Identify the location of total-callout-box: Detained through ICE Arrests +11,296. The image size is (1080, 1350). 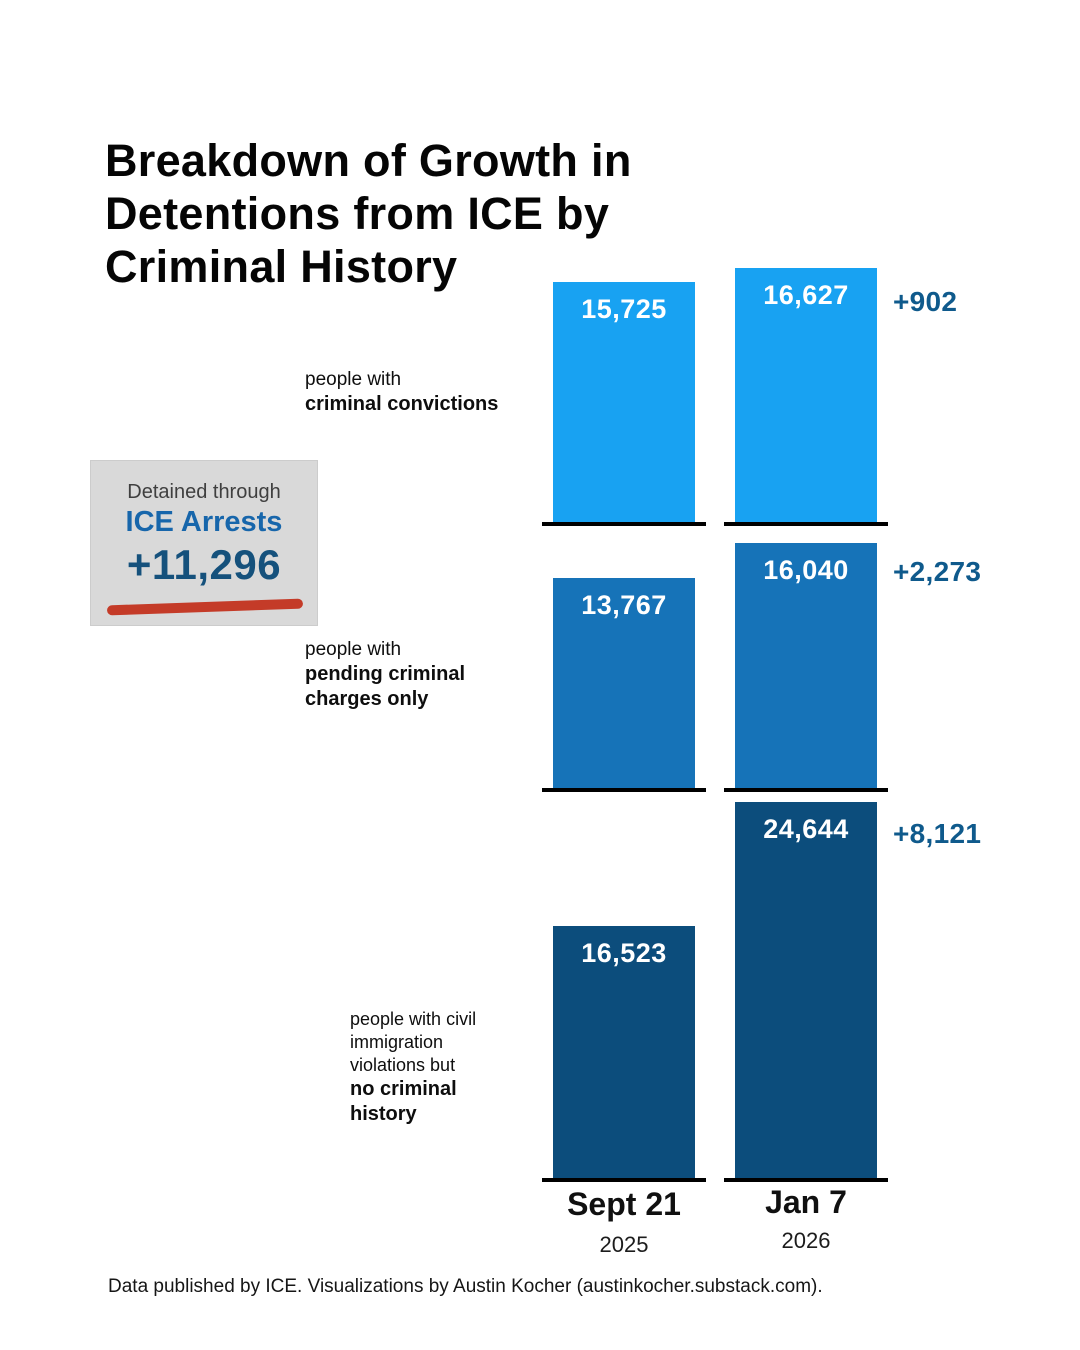
(204, 543).